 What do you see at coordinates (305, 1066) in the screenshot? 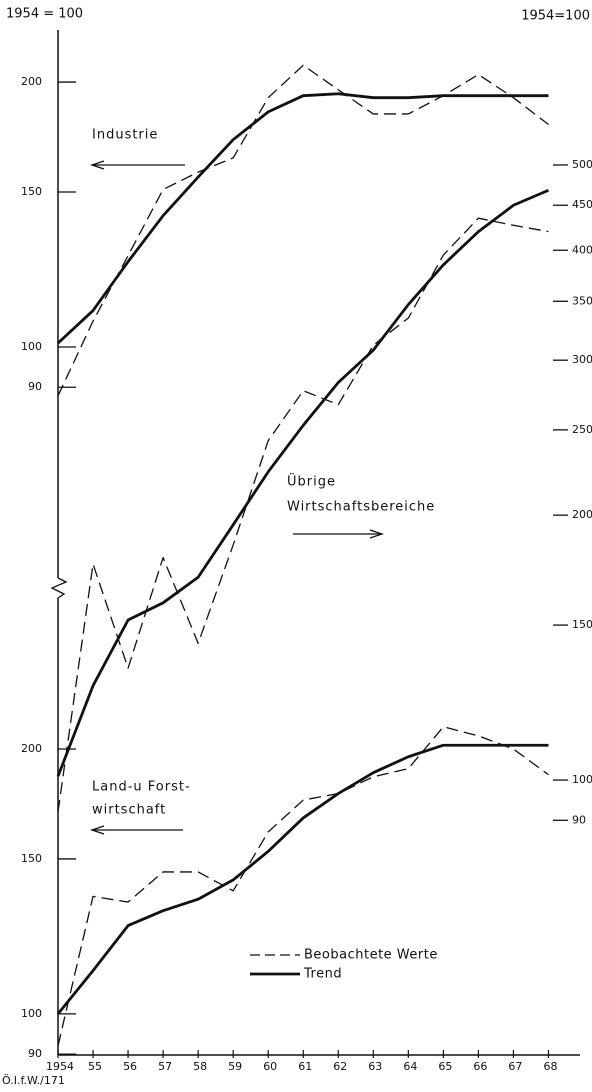
I see `x-tick-label: 61` at bounding box center [305, 1066].